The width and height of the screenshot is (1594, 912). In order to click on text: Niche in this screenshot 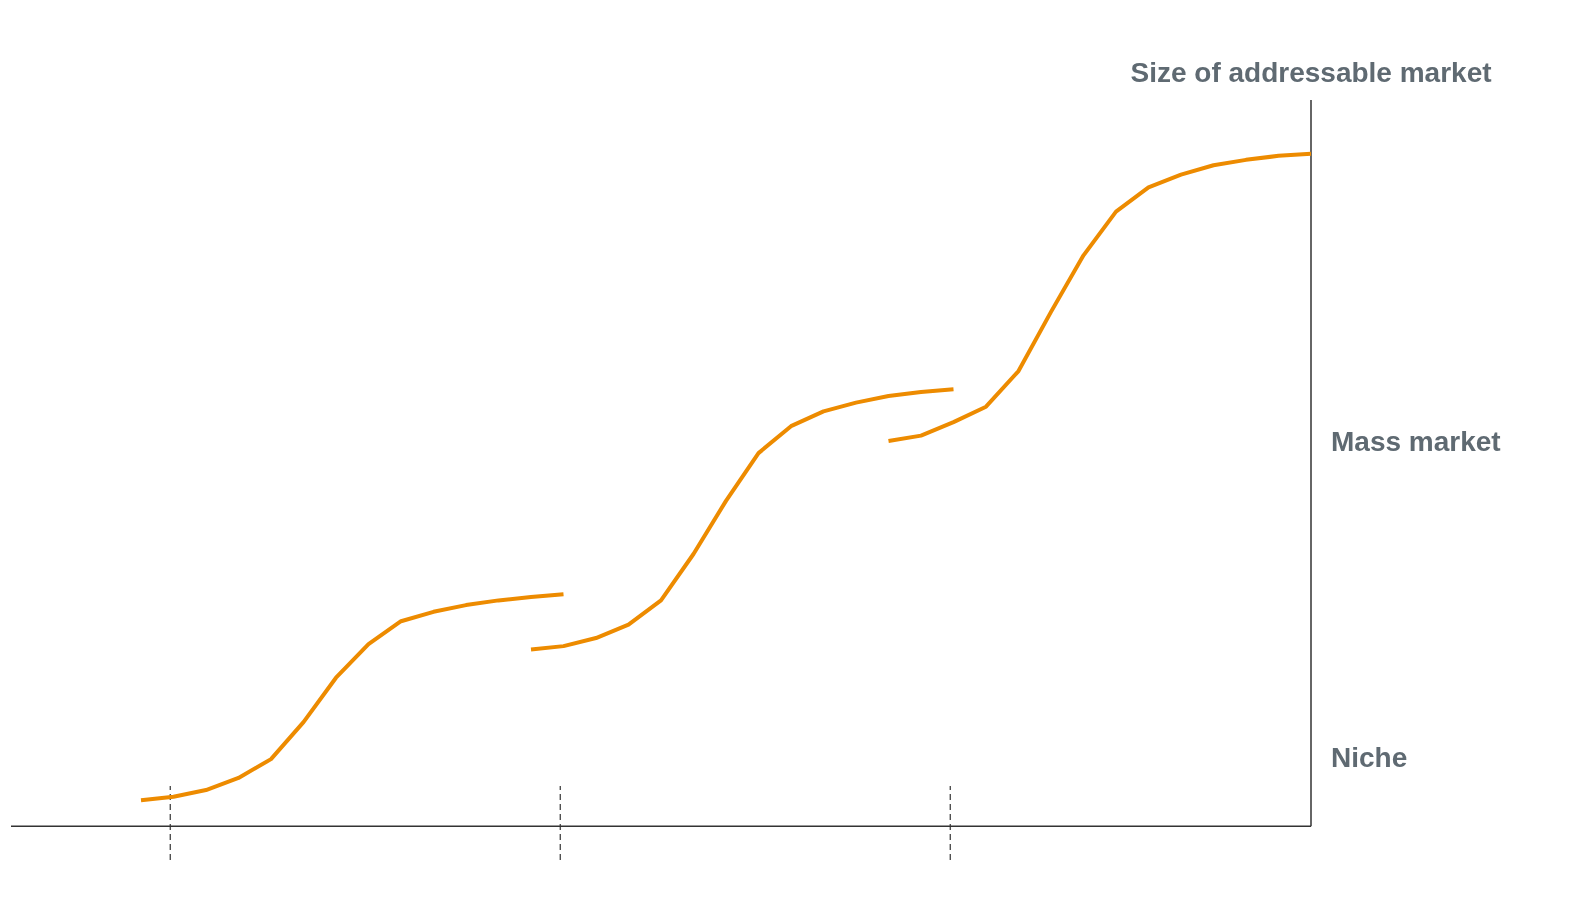, I will do `click(1369, 758)`.